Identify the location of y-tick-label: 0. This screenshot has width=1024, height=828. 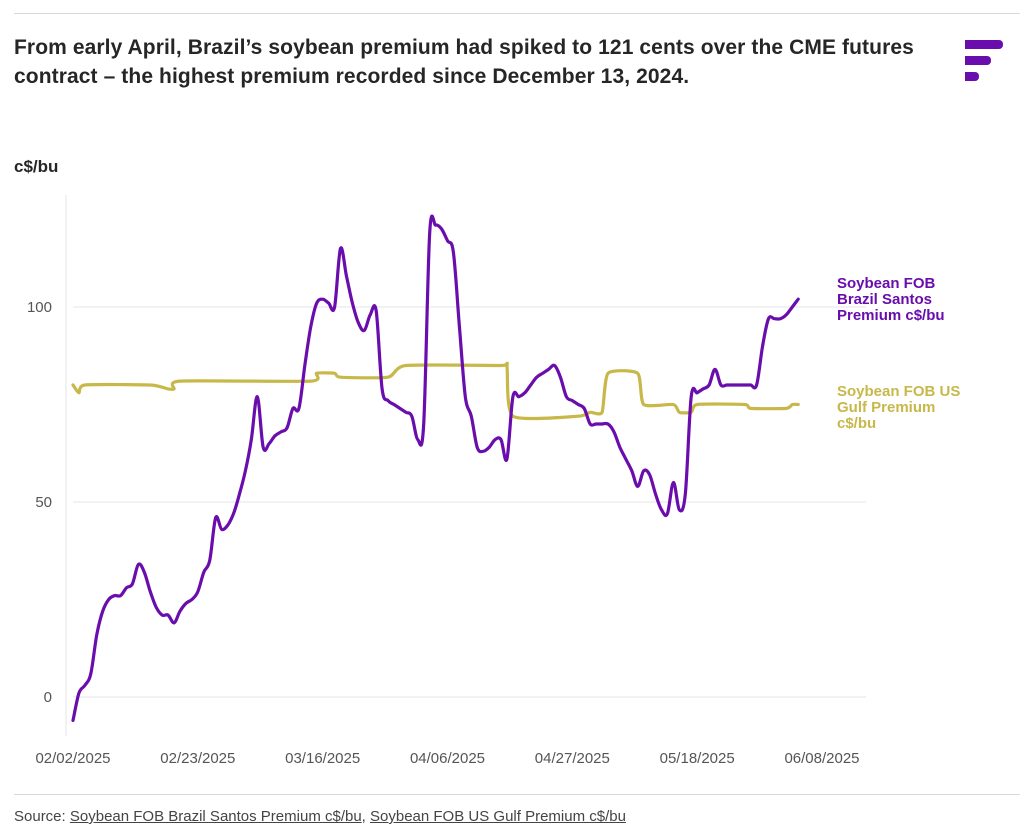
(48, 697).